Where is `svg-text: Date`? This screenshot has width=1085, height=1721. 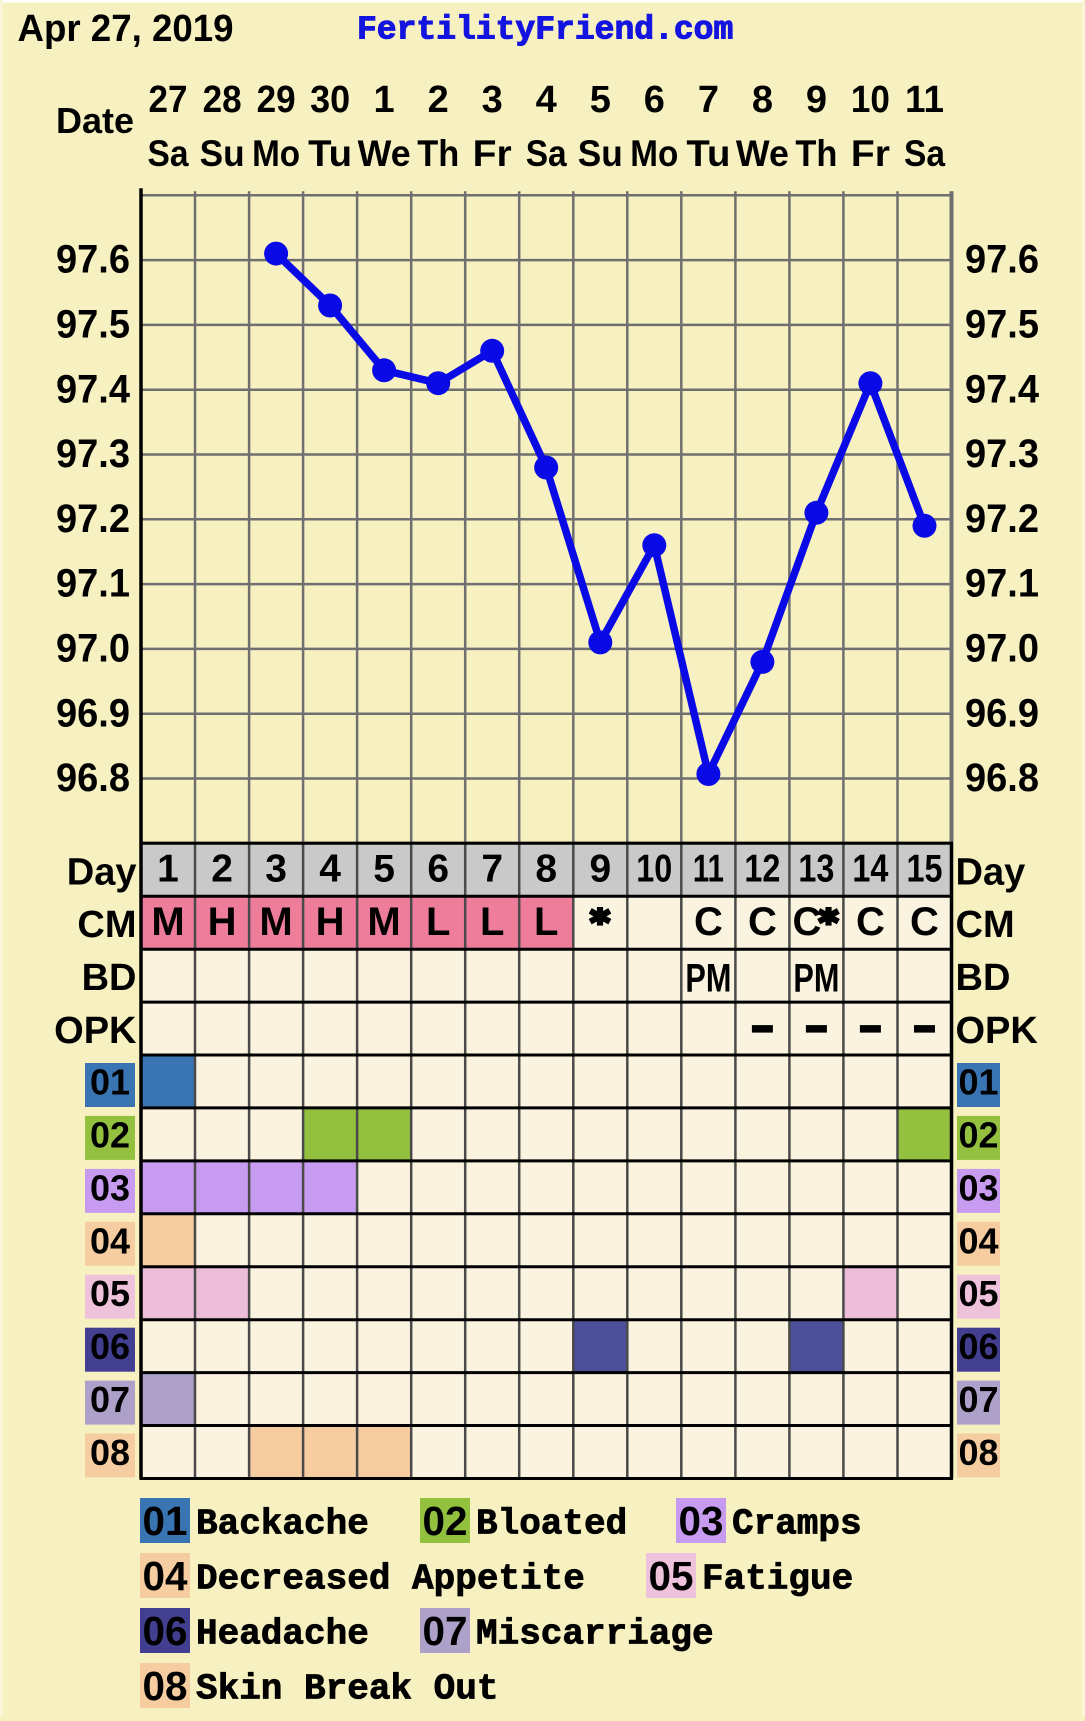
svg-text: Date is located at coordinates (95, 120).